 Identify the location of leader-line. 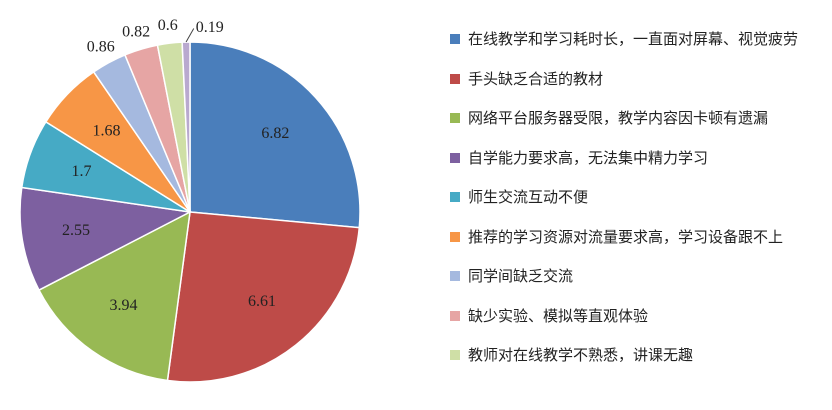
(190, 35).